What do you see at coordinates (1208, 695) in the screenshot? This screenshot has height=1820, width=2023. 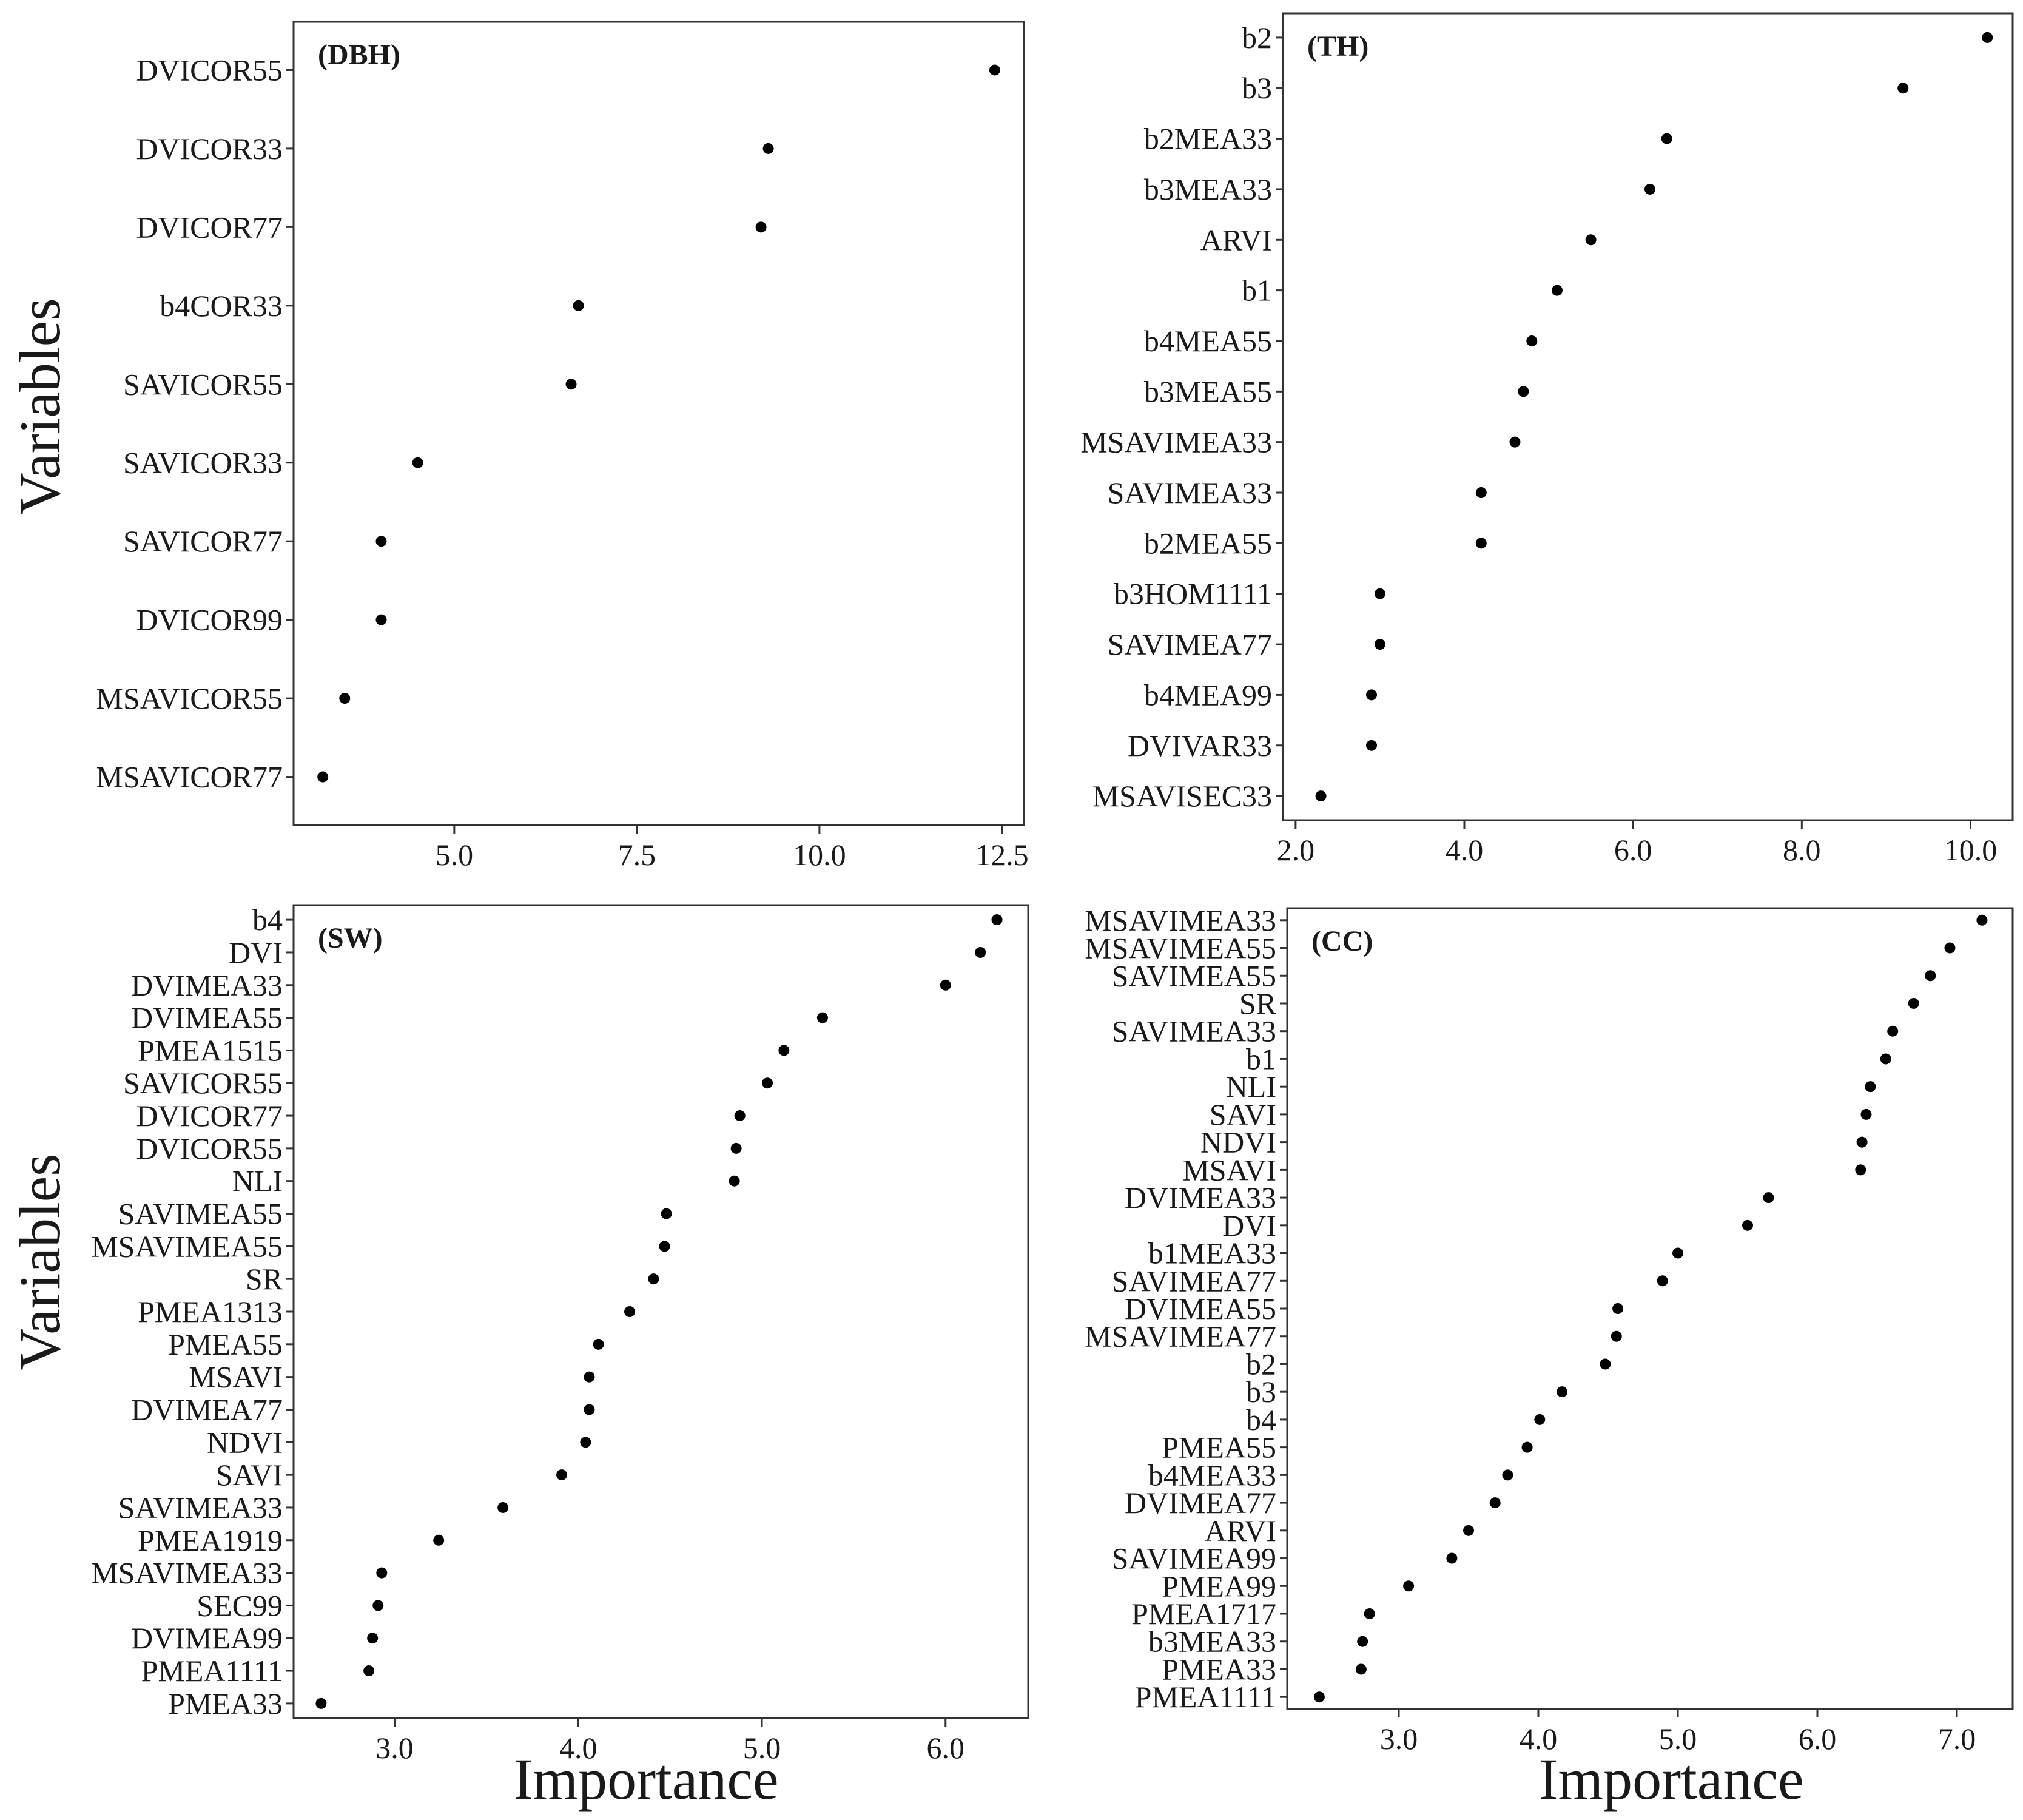 I see `y-category-label: b4MEA99` at bounding box center [1208, 695].